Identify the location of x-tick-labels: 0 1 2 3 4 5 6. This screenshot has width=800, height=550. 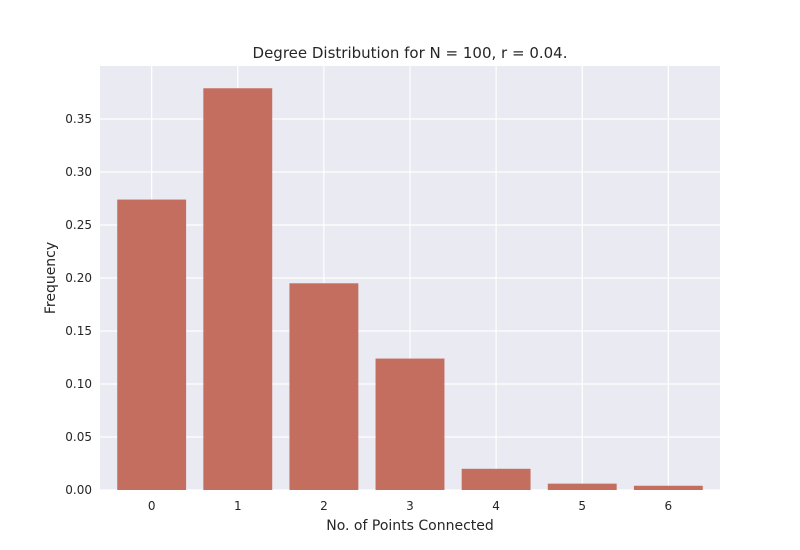
(410, 506).